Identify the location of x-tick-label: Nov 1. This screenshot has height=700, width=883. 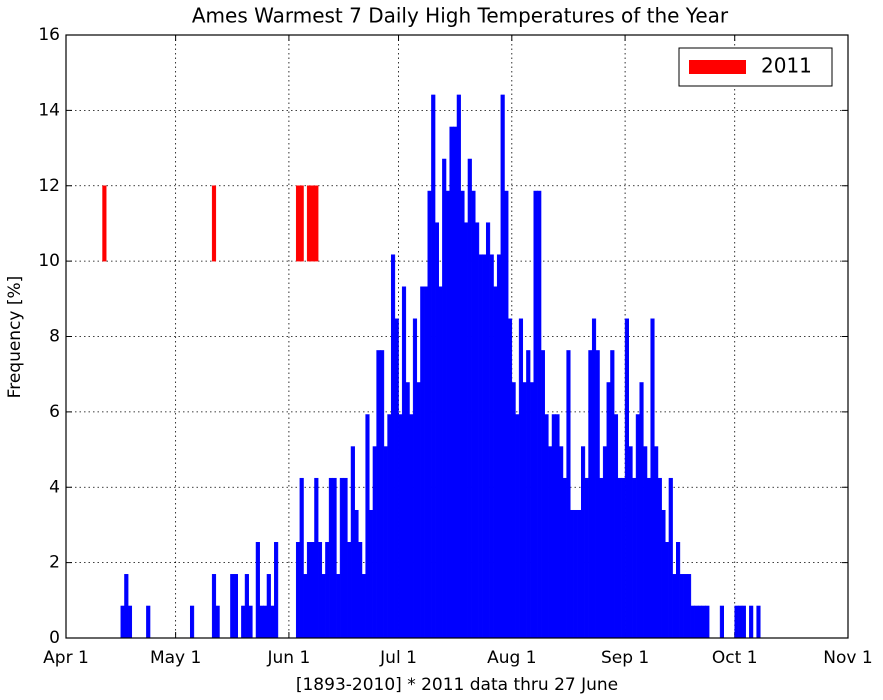
(847, 658).